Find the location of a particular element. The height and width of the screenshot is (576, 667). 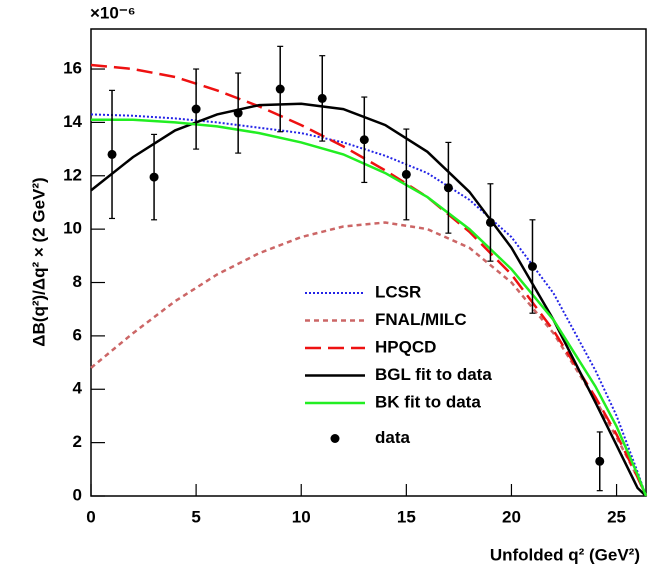

x-tick-label: 0 is located at coordinates (90, 516).